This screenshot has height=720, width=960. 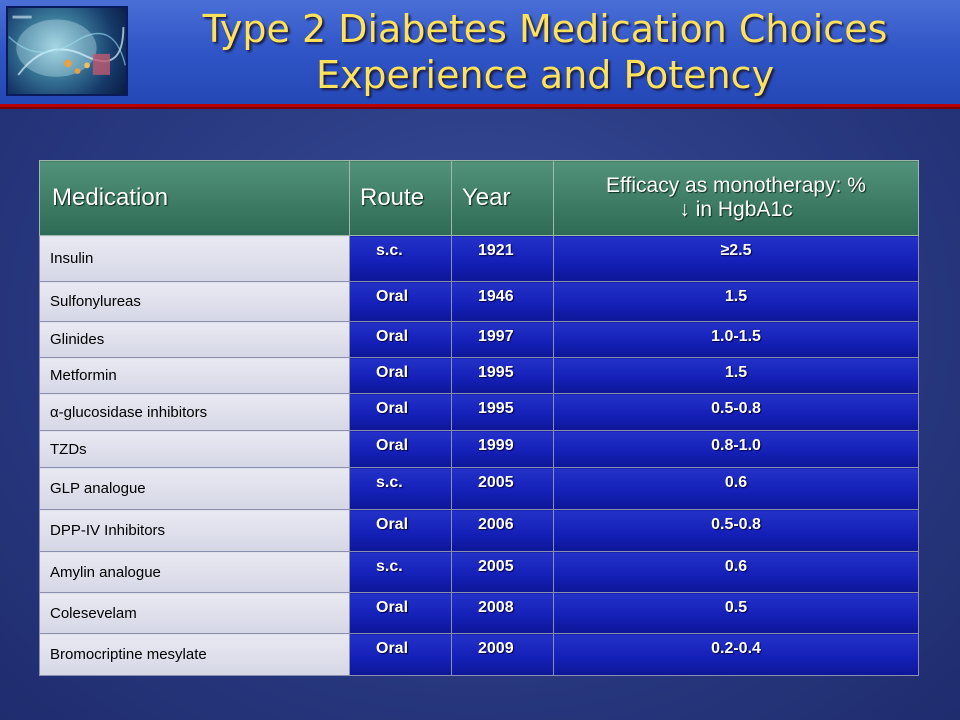 I want to click on efficacy-cell: 1.0-1.5, so click(x=736, y=339).